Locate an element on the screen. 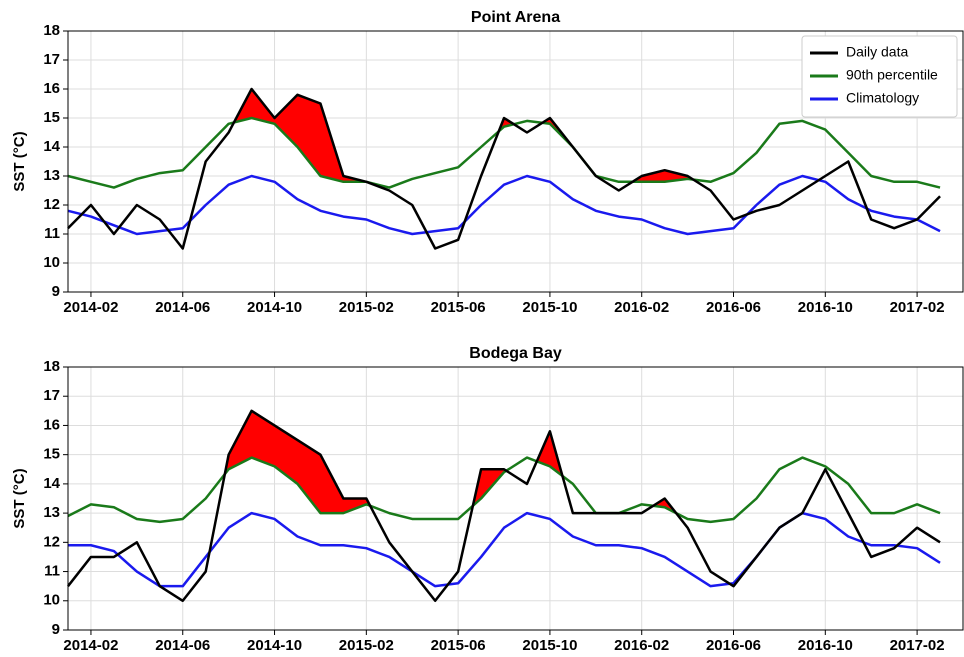  chart-title: Bodega Bay is located at coordinates (515, 353).